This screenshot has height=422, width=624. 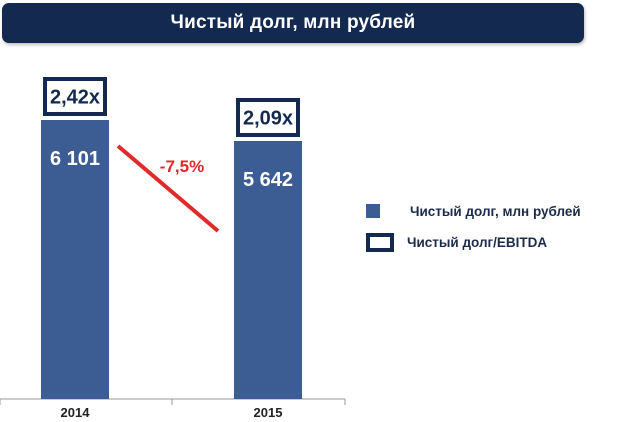 What do you see at coordinates (380, 242) in the screenshot?
I see `legend-swatch-box` at bounding box center [380, 242].